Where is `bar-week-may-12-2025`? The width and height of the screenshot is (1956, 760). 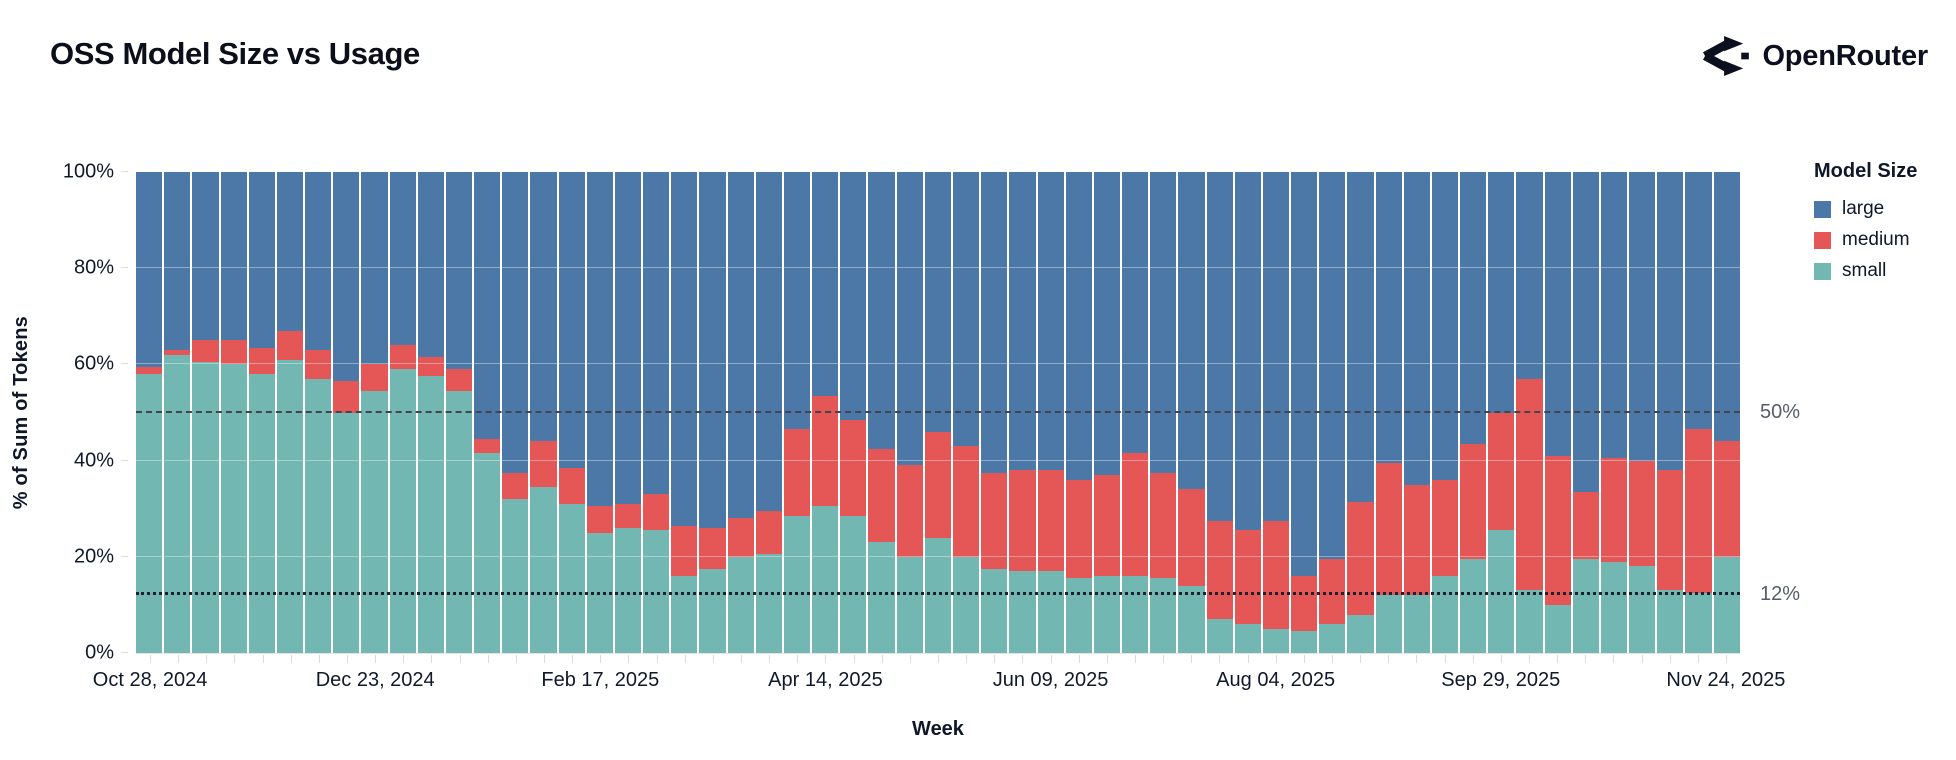
bar-week-may-12-2025 is located at coordinates (937, 412).